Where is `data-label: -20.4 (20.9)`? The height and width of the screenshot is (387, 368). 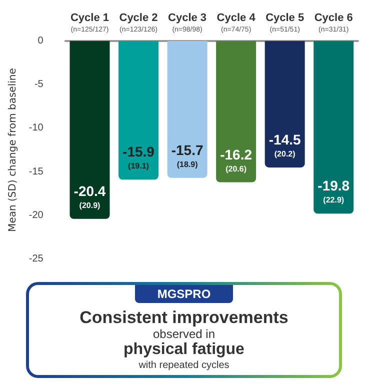 data-label: -20.4 (20.9) is located at coordinates (90, 196).